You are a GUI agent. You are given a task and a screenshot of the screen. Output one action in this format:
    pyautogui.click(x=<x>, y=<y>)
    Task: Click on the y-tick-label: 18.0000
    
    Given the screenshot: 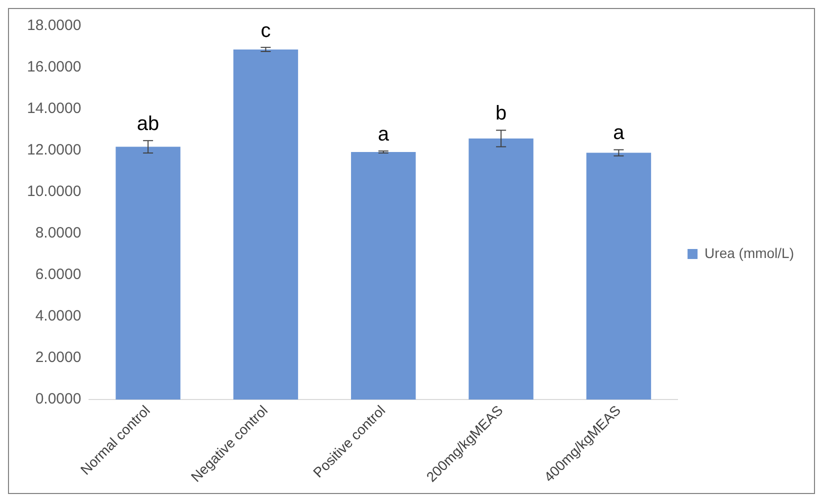 What is the action you would take?
    pyautogui.click(x=54, y=25)
    